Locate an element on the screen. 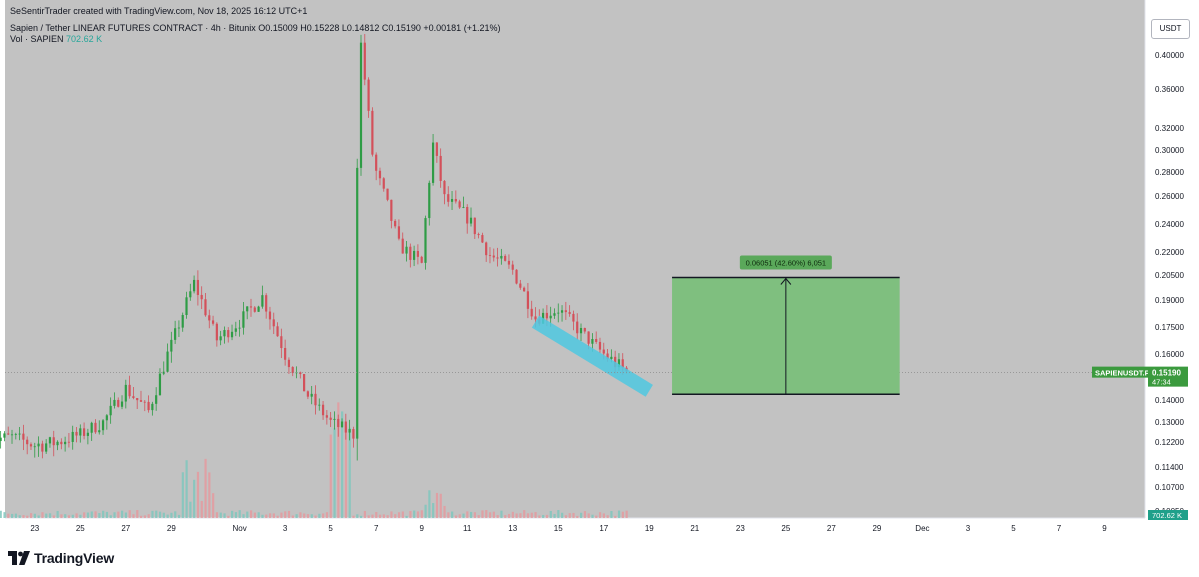 This screenshot has width=1199, height=577. y-tick-label: 0.28000 is located at coordinates (1169, 172).